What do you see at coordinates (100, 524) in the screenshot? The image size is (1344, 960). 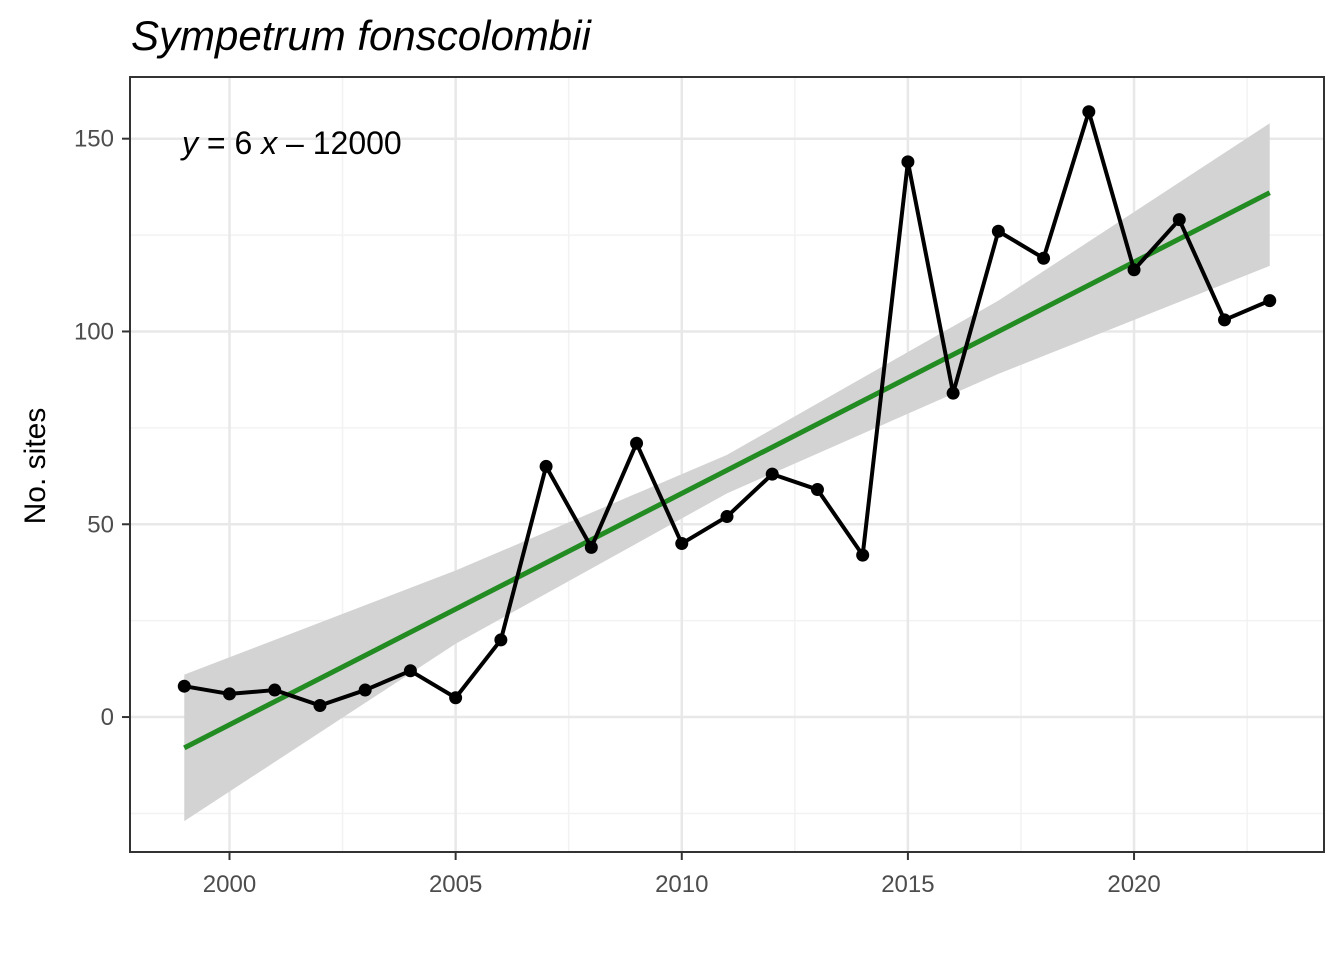 I see `y-tick-label: 50` at bounding box center [100, 524].